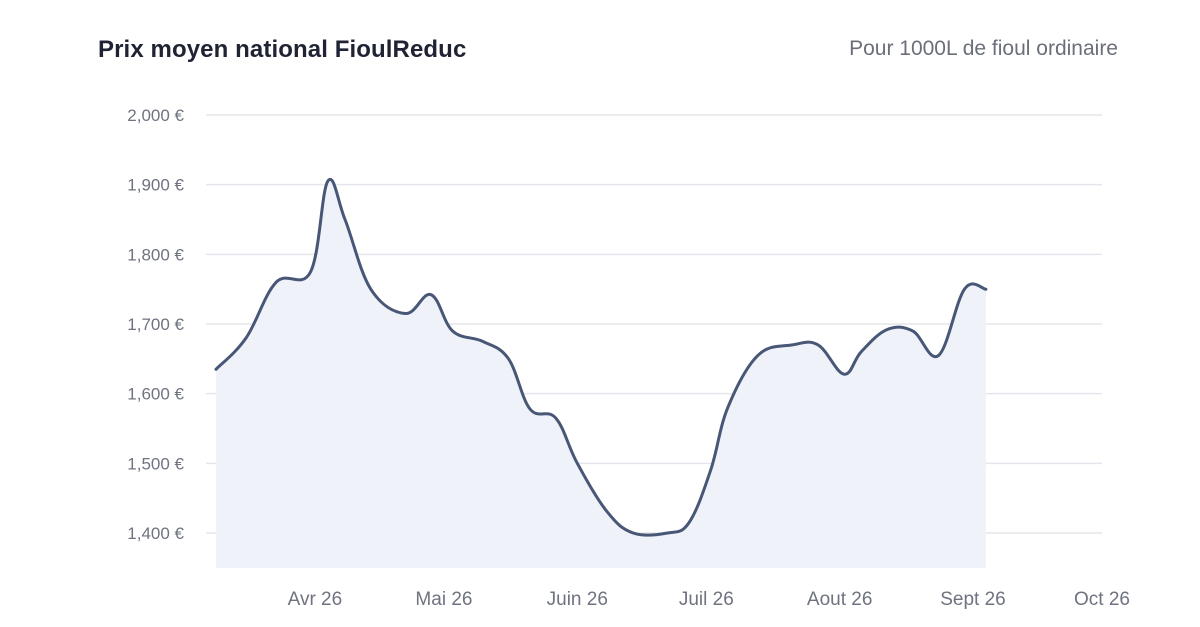  What do you see at coordinates (282, 49) in the screenshot?
I see `chart-title: Prix moyen national FioulReduc` at bounding box center [282, 49].